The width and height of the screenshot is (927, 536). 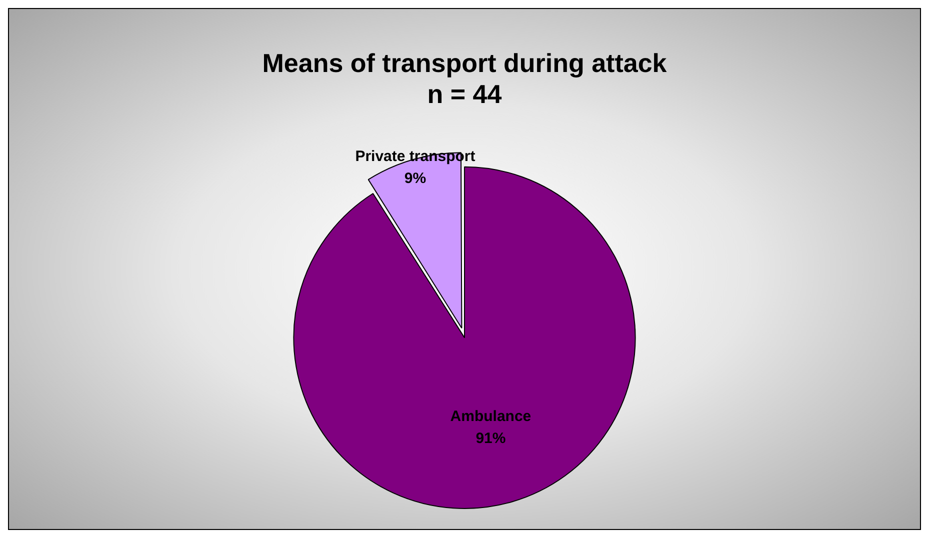 I want to click on chart-title: Means of transport during attack, so click(x=465, y=63).